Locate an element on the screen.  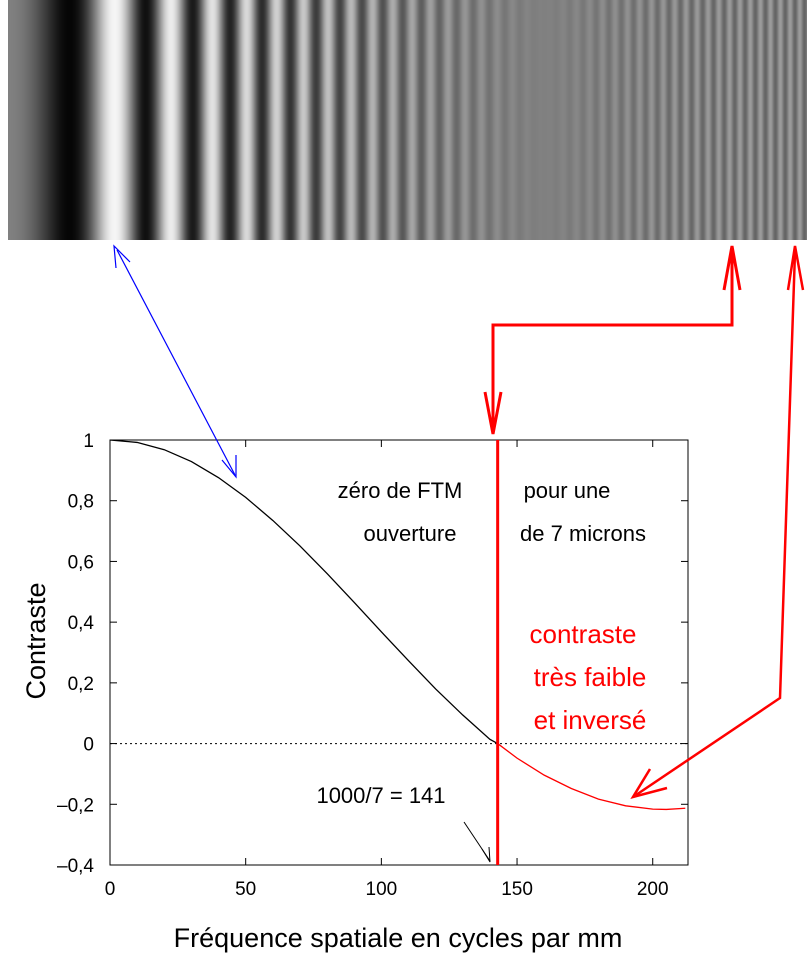
red-arrowhead-up-right is located at coordinates (795, 268).